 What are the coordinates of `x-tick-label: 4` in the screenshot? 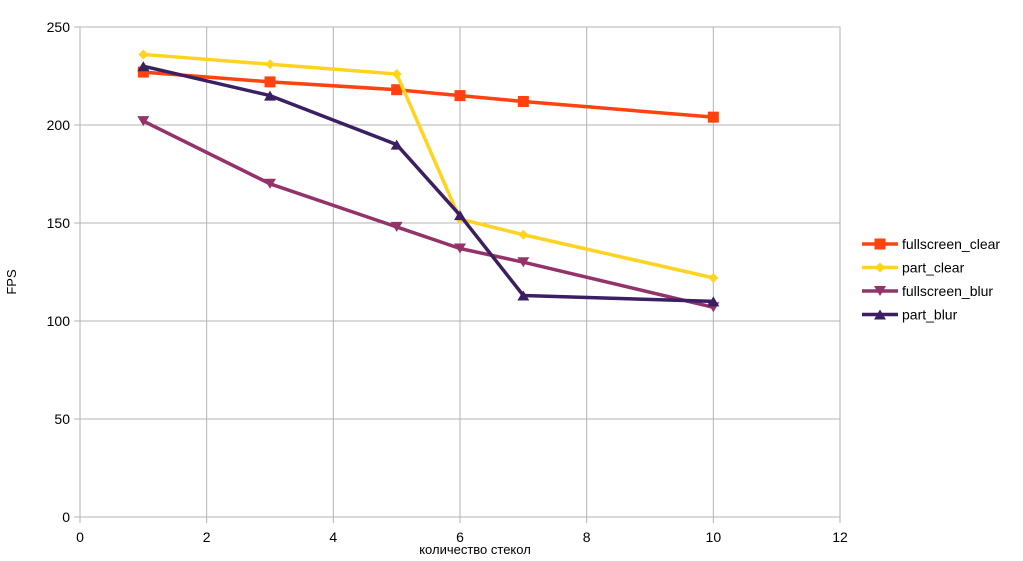 It's located at (333, 537).